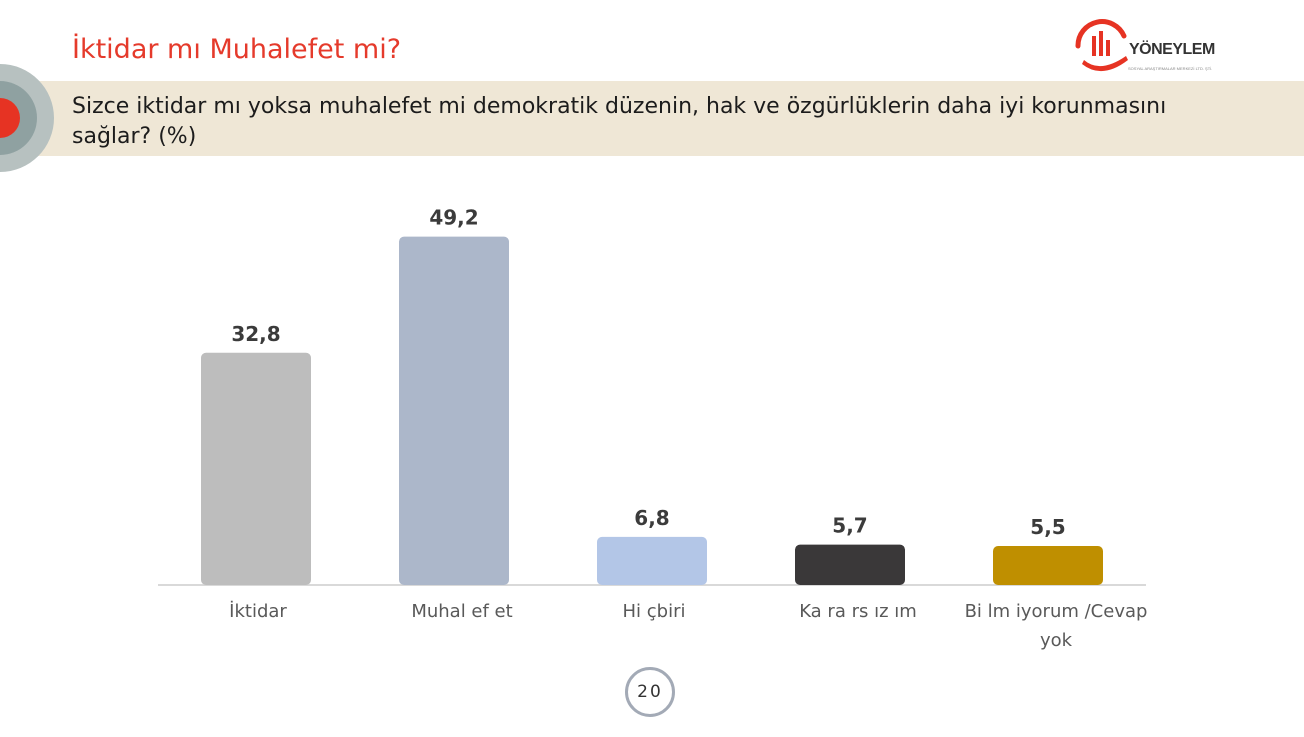  What do you see at coordinates (237, 49) in the screenshot?
I see `page-title: İktidar mı Muhalefet mi?` at bounding box center [237, 49].